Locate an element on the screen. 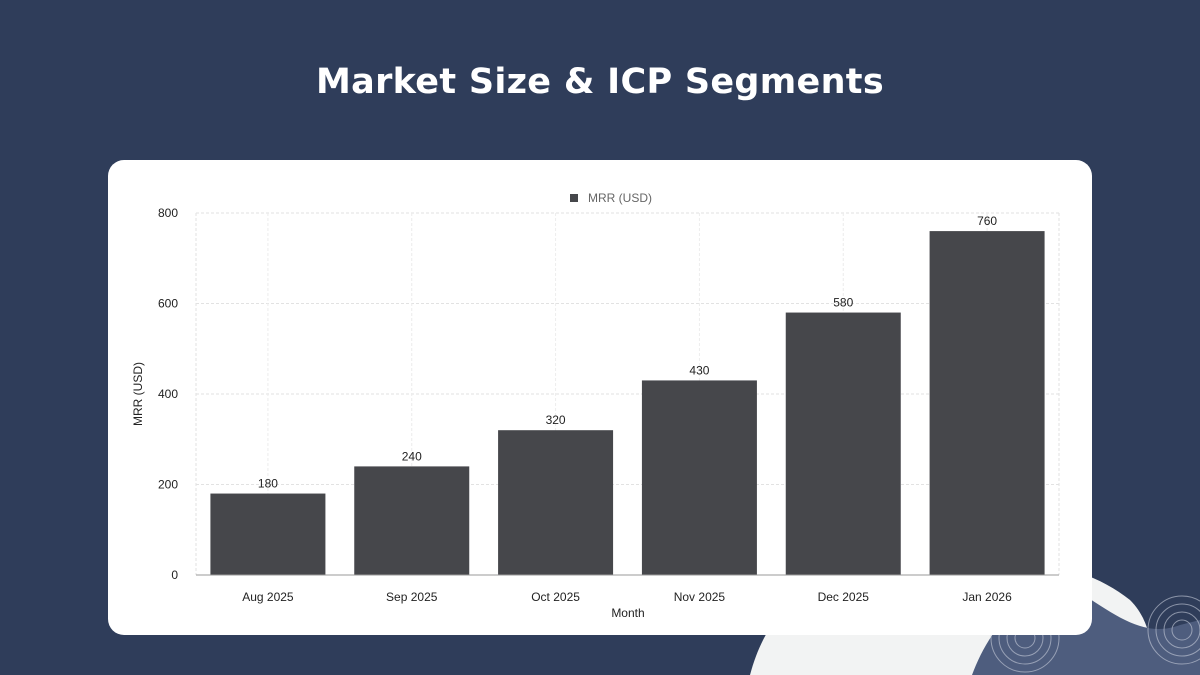  data-label: 240 is located at coordinates (412, 456).